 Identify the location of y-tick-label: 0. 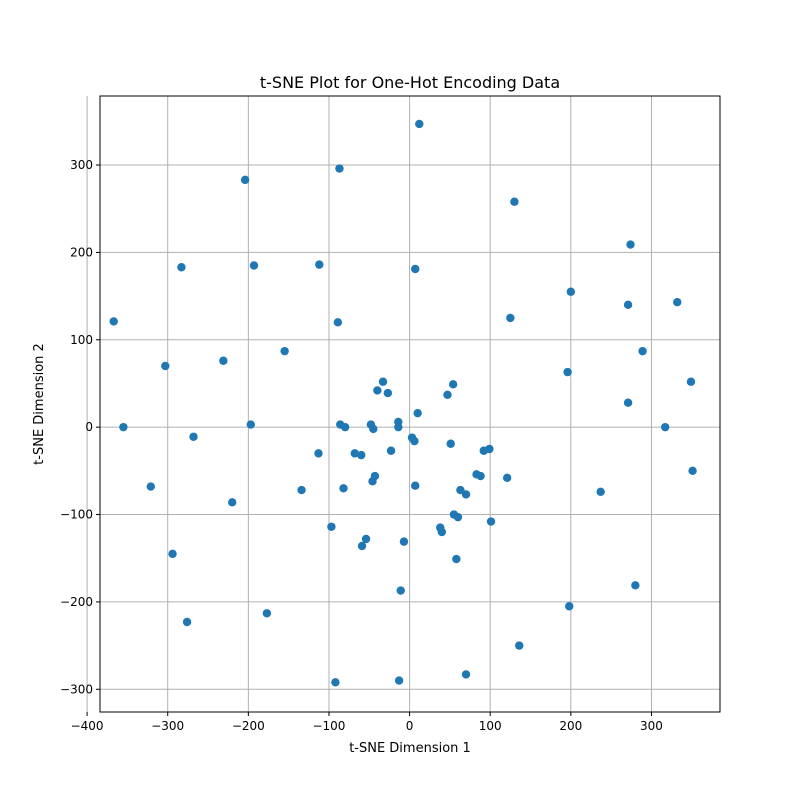
(89, 427).